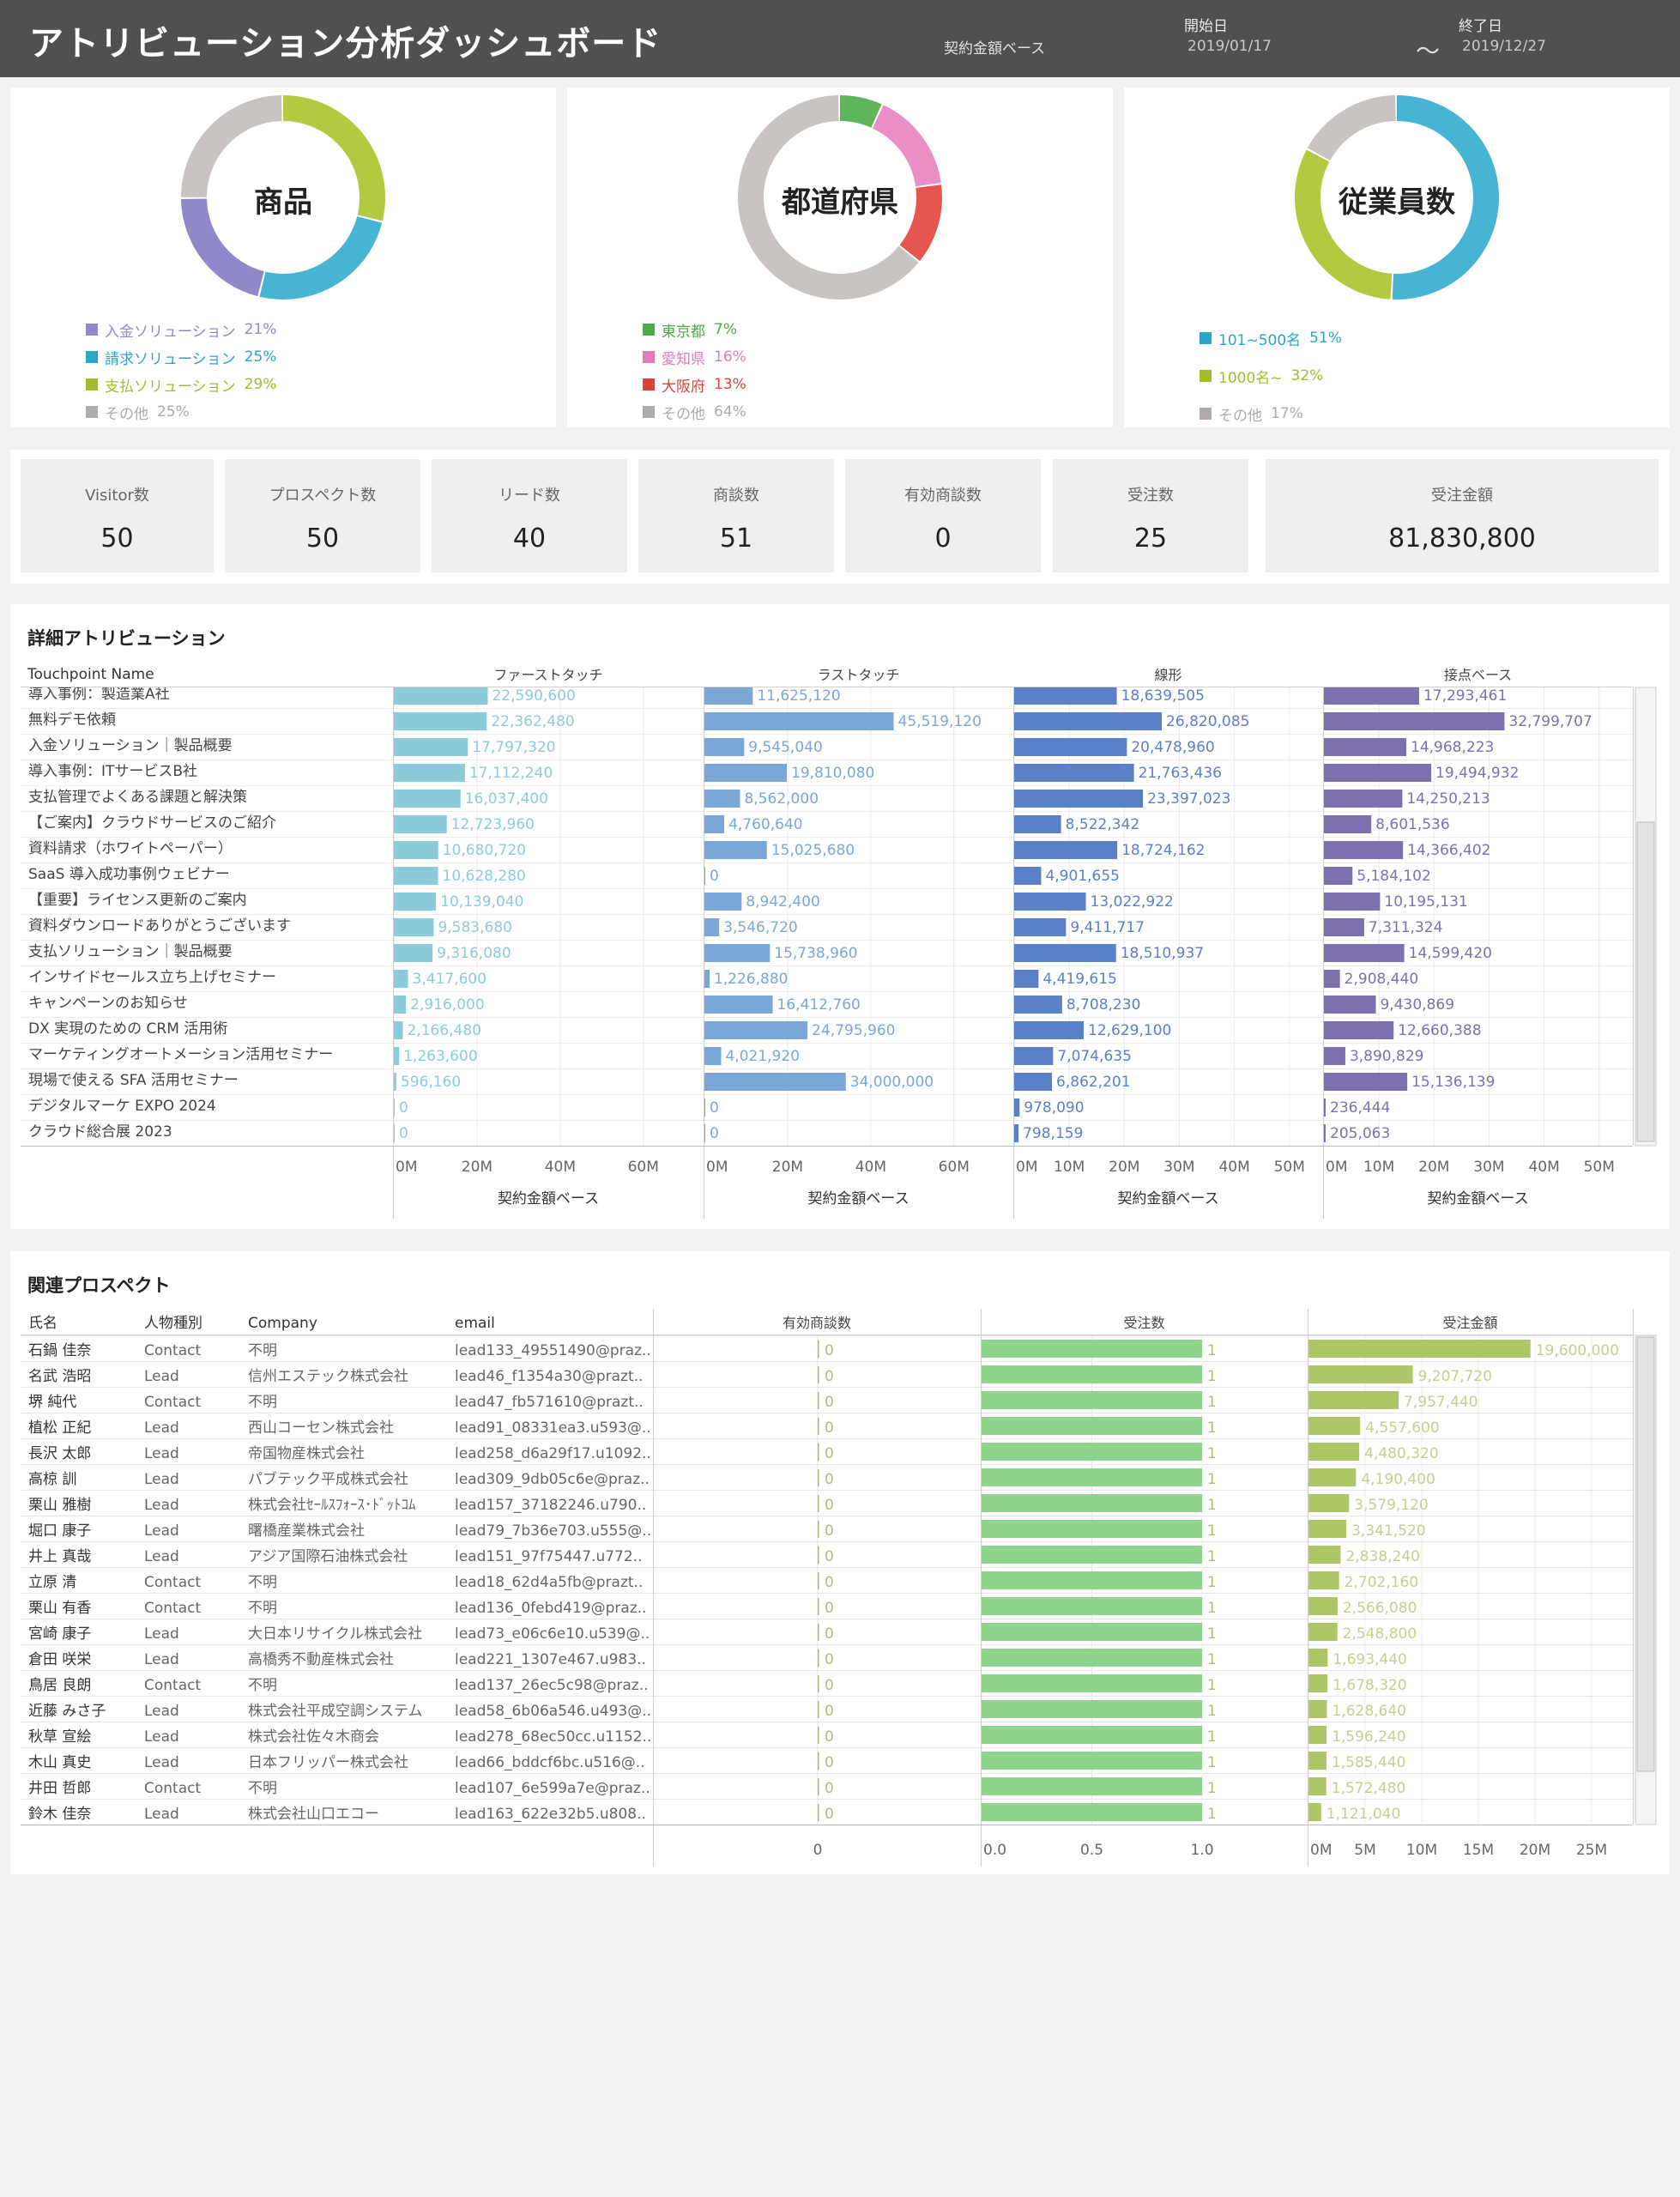  Describe the element at coordinates (67, 1711) in the screenshot. I see `prospect-cell: 近藤 みさ子` at that location.